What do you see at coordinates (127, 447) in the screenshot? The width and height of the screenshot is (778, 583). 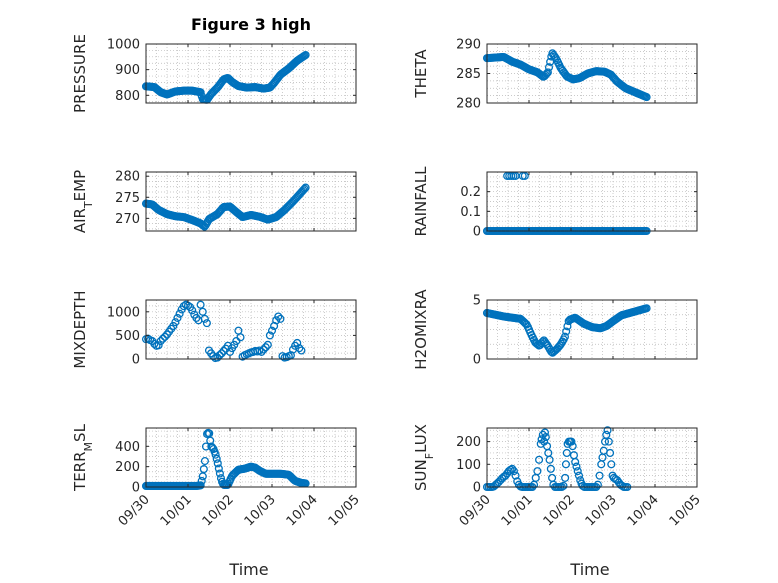 I see `y-tick-label: 400` at bounding box center [127, 447].